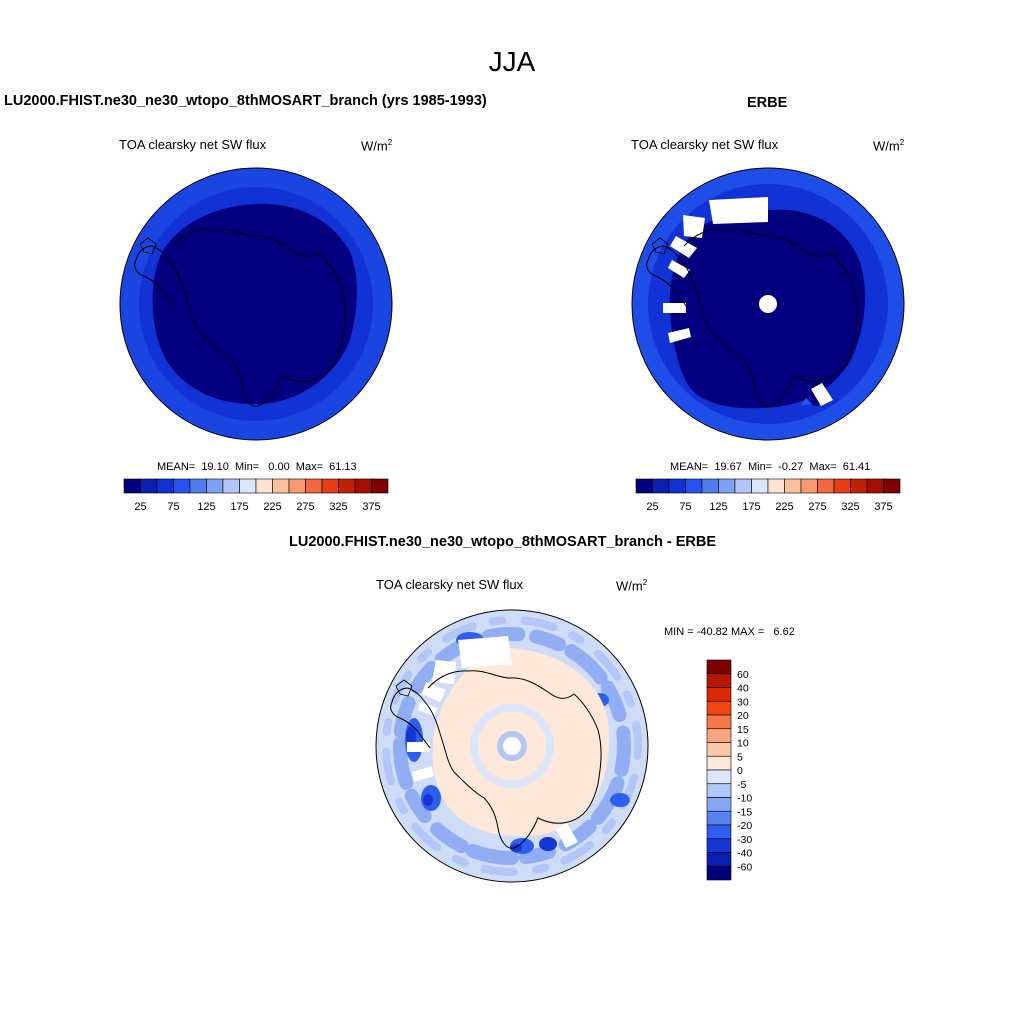  What do you see at coordinates (744, 826) in the screenshot?
I see `colorbar-tick-label: -20` at bounding box center [744, 826].